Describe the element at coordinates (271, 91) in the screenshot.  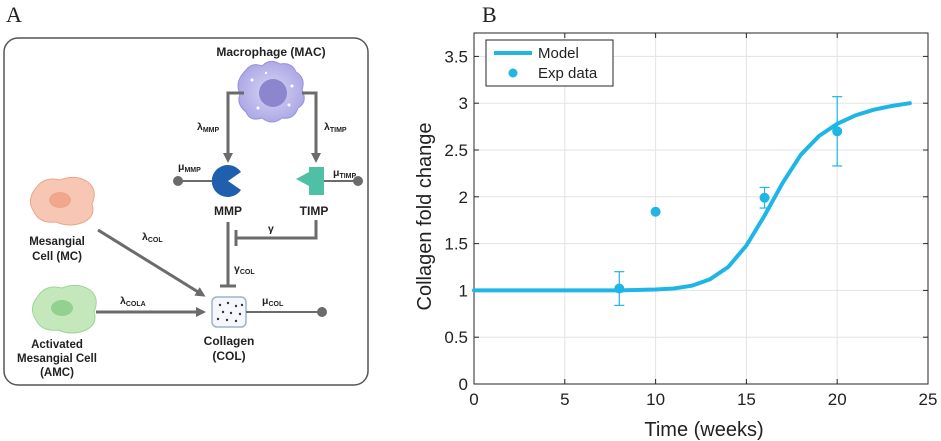
I see `macrophage-icon` at that location.